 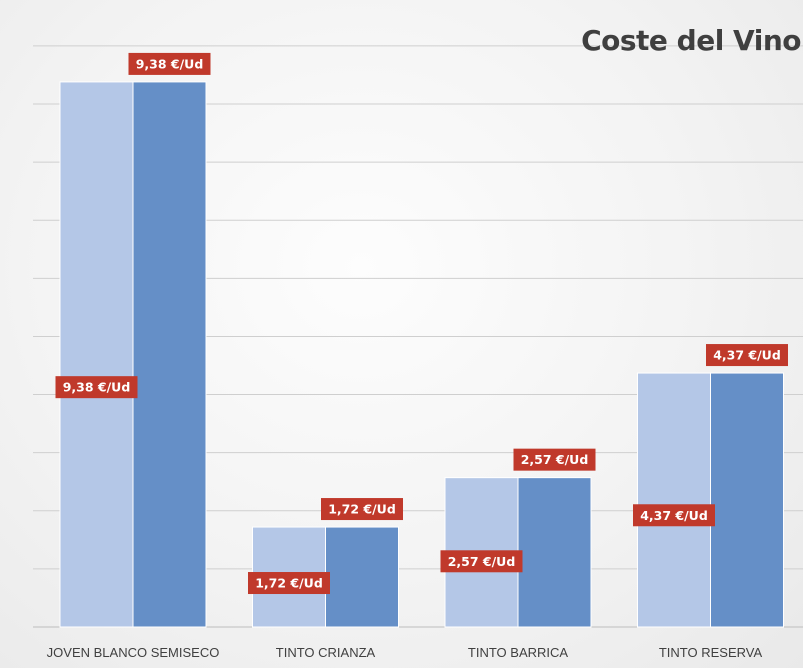 I want to click on x-tick-label-1: TINTO CRIANZA, so click(x=326, y=652).